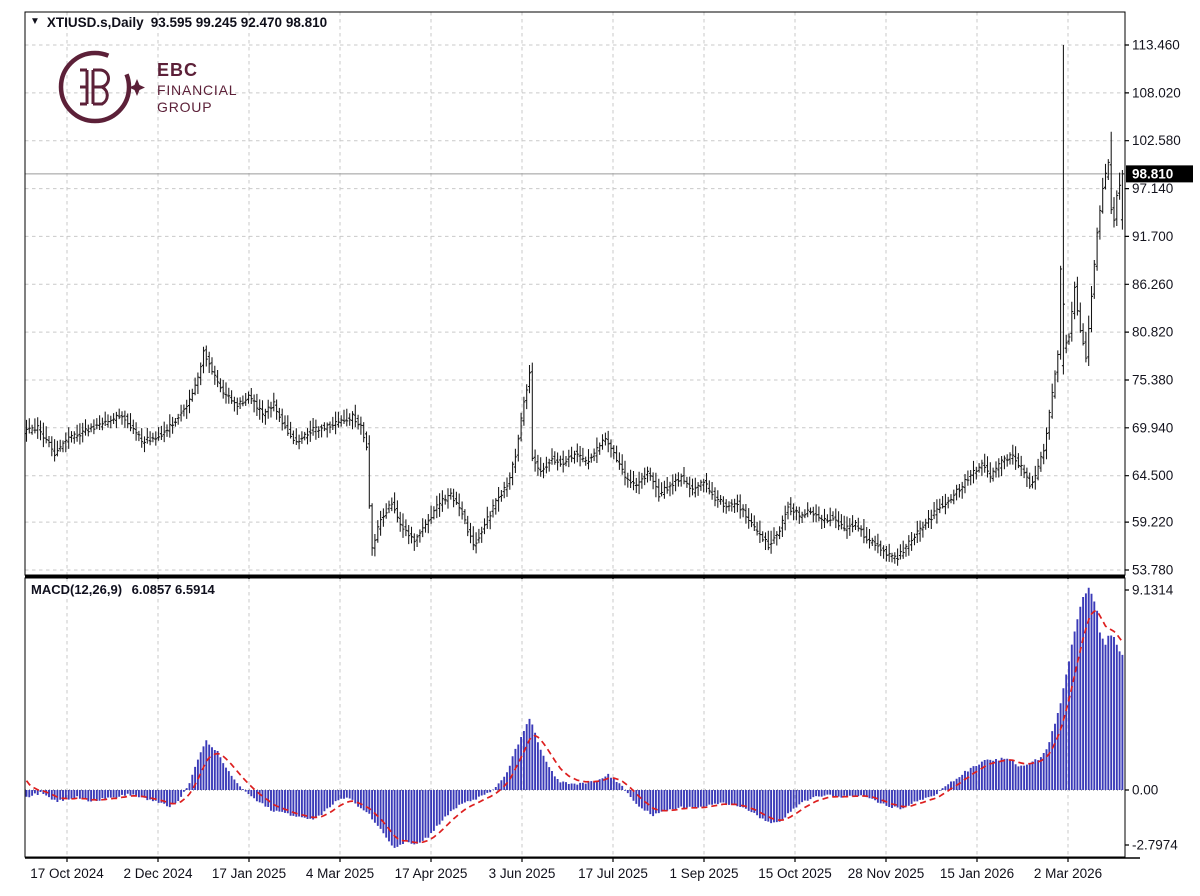 This screenshot has width=1200, height=896. I want to click on macd-indicator-label: MACD(12,26,9) 6.0857 6.5914, so click(123, 589).